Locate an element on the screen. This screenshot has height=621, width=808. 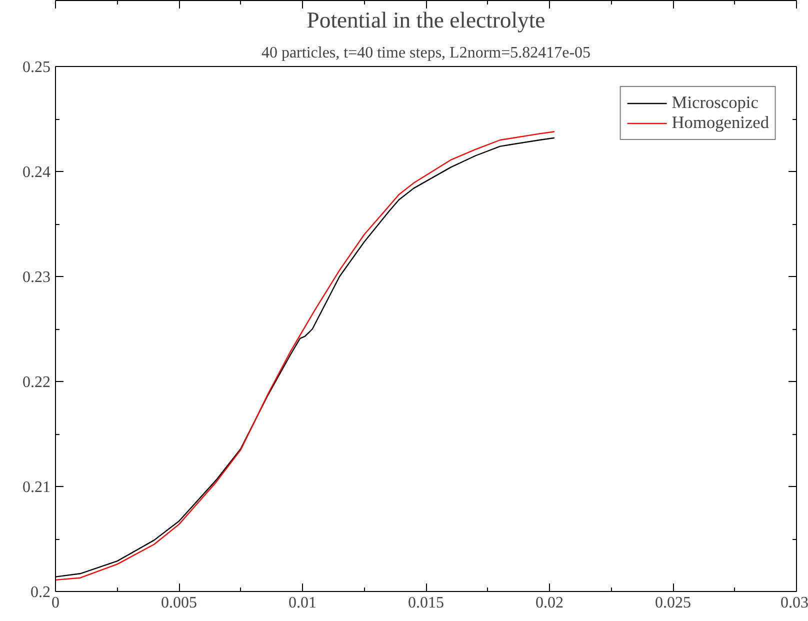
x-tick-label: 0.03 is located at coordinates (794, 603).